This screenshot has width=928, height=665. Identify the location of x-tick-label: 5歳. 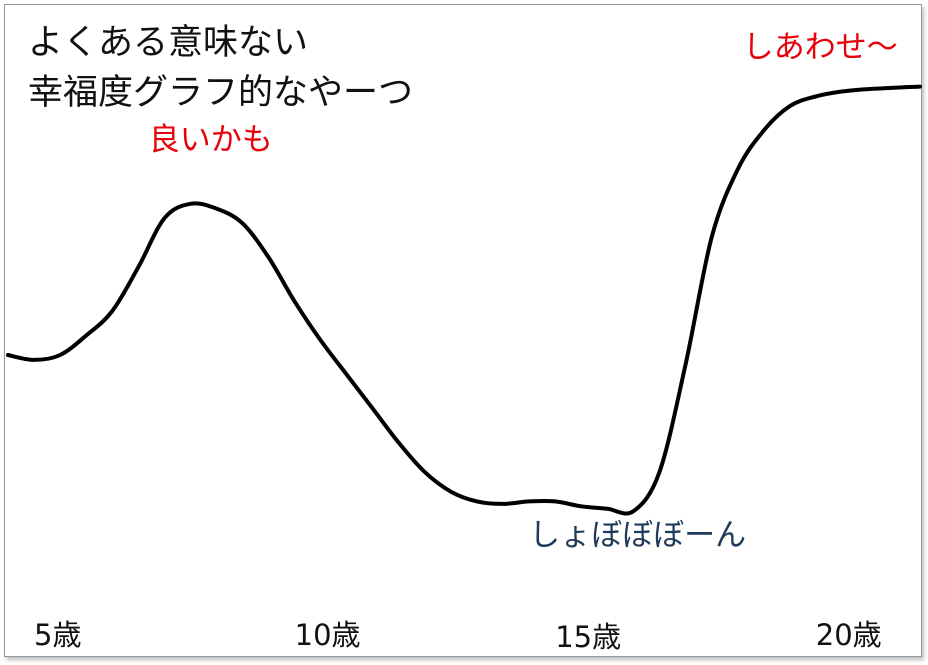
(57, 635).